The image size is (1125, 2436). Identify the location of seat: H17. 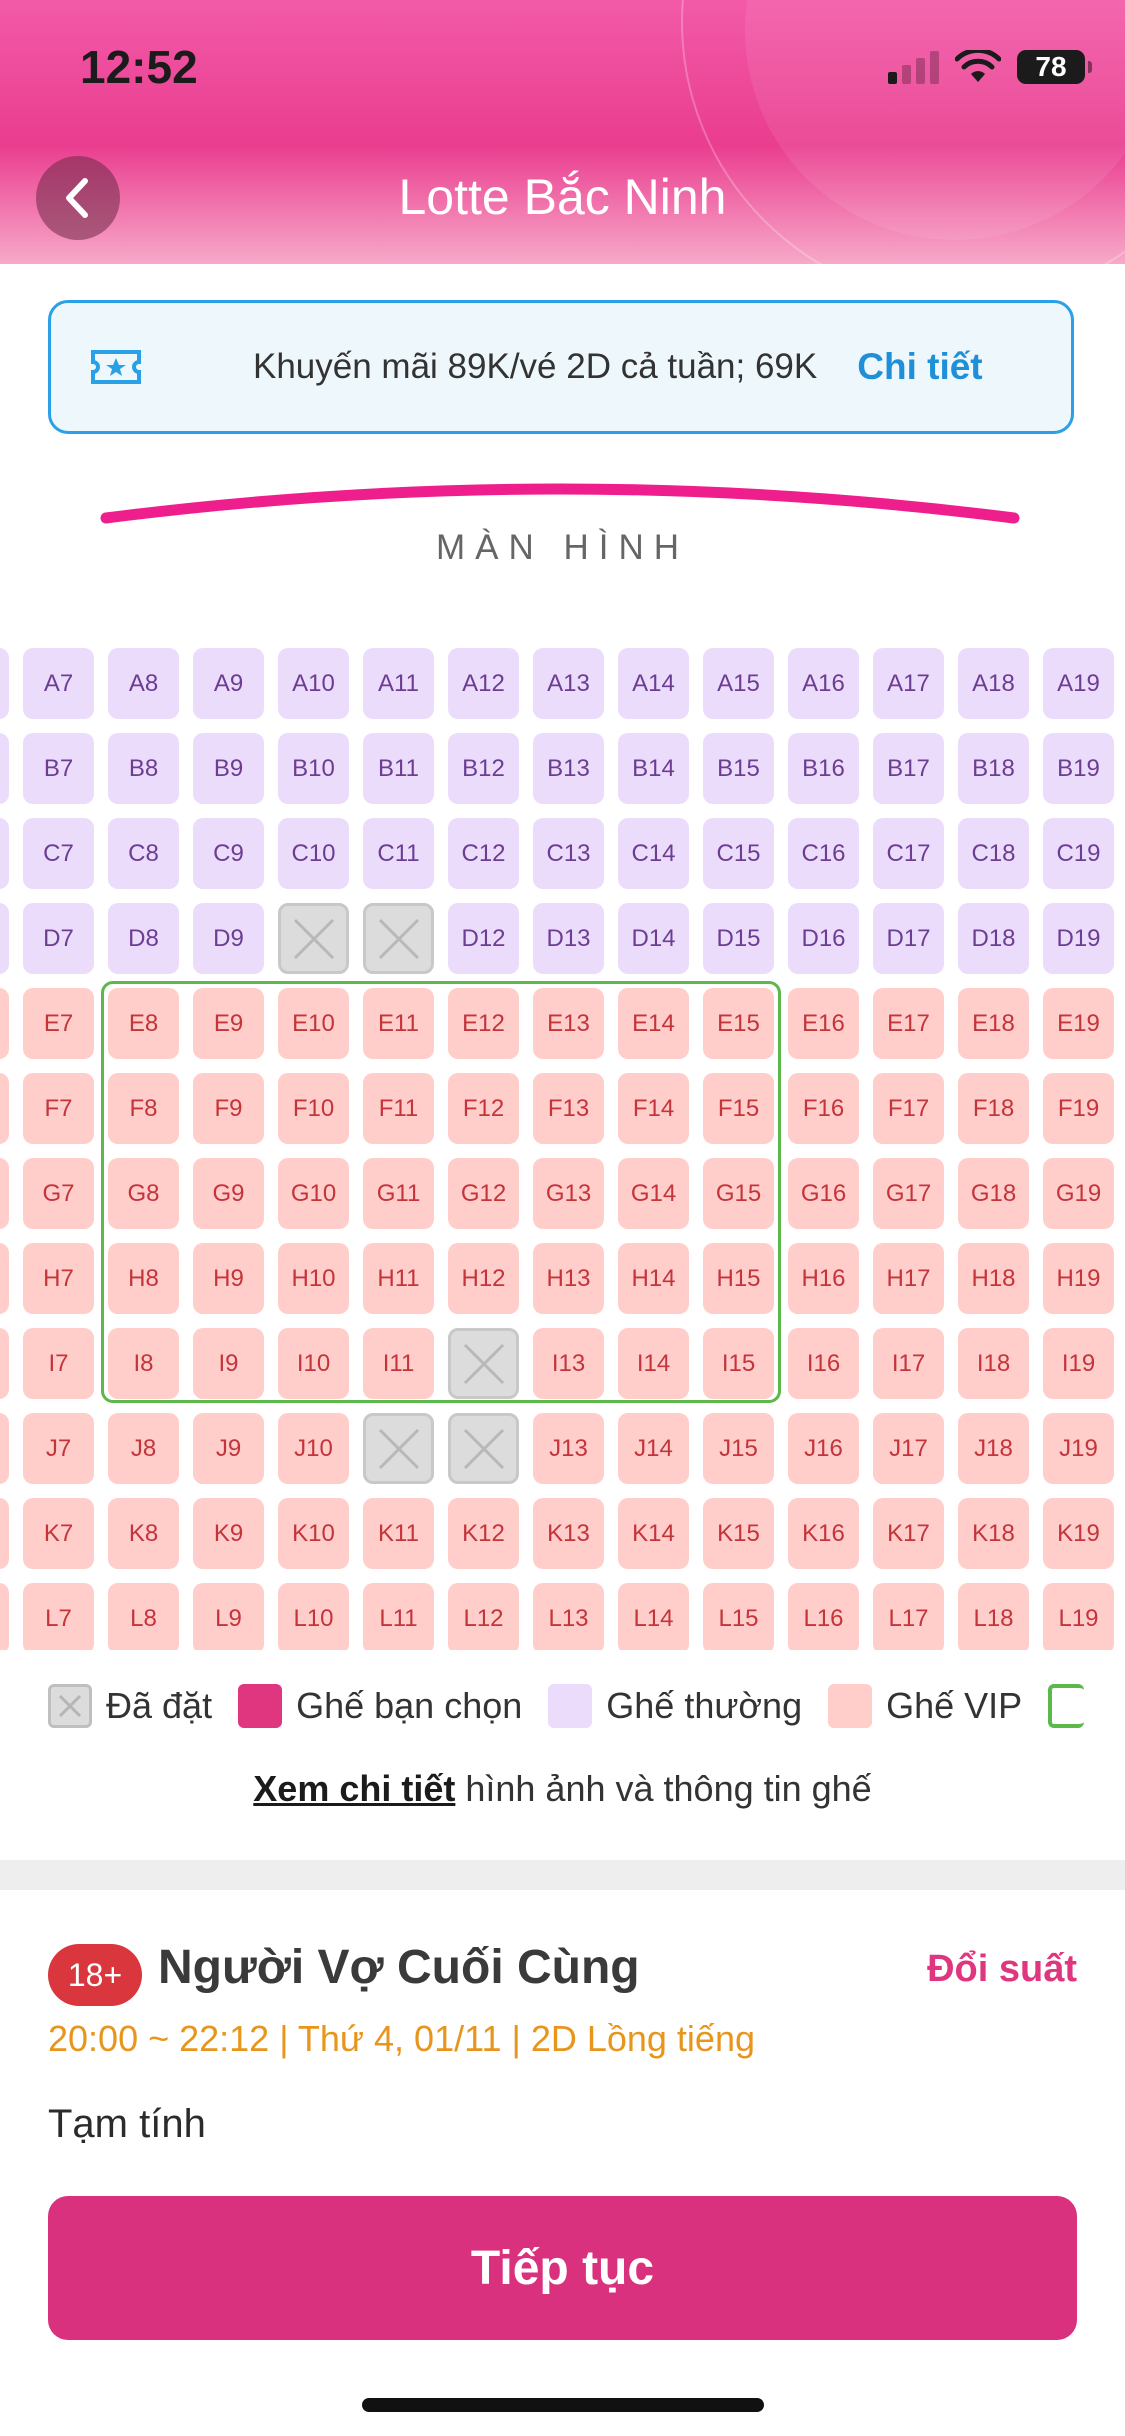
(908, 1278).